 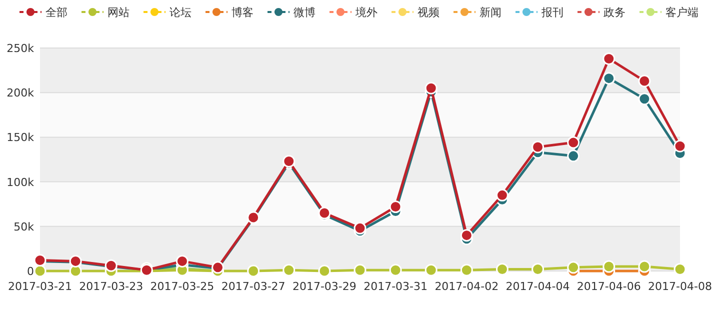 What do you see at coordinates (552, 12) in the screenshot?
I see `legend-label: 报刊` at bounding box center [552, 12].